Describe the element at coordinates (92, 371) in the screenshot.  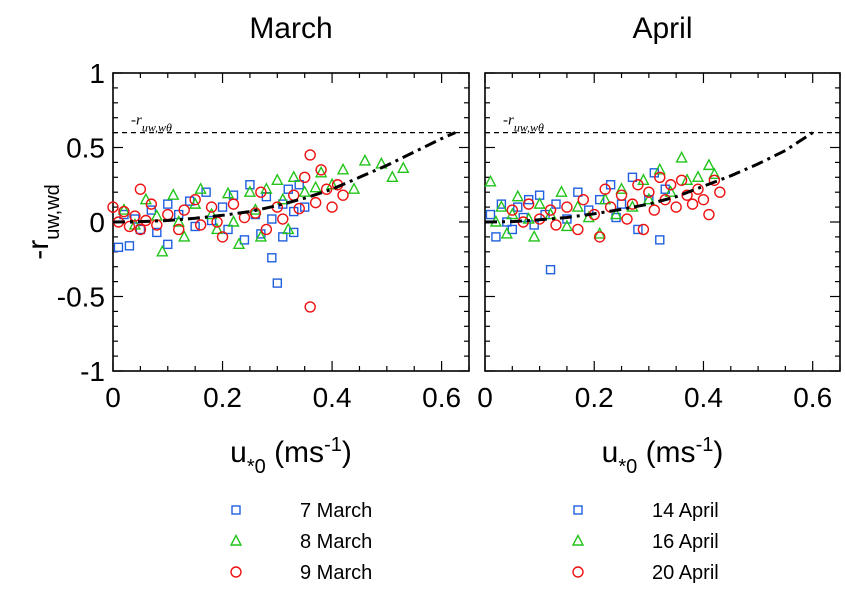
I see `y-tick-label: -1` at that location.